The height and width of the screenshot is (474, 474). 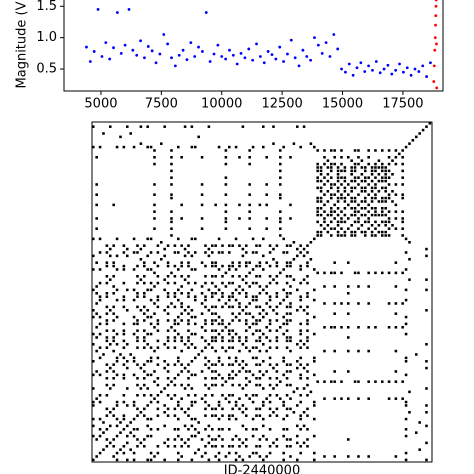 What do you see at coordinates (342, 104) in the screenshot?
I see `x-tick-label: 15000` at bounding box center [342, 104].